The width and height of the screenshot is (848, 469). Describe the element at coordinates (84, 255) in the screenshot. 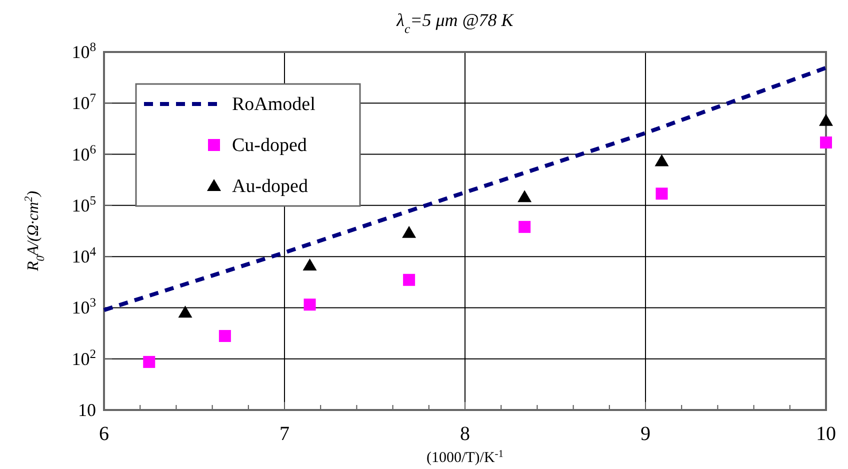

I see `y-tick-label: 10$^{4}$` at that location.